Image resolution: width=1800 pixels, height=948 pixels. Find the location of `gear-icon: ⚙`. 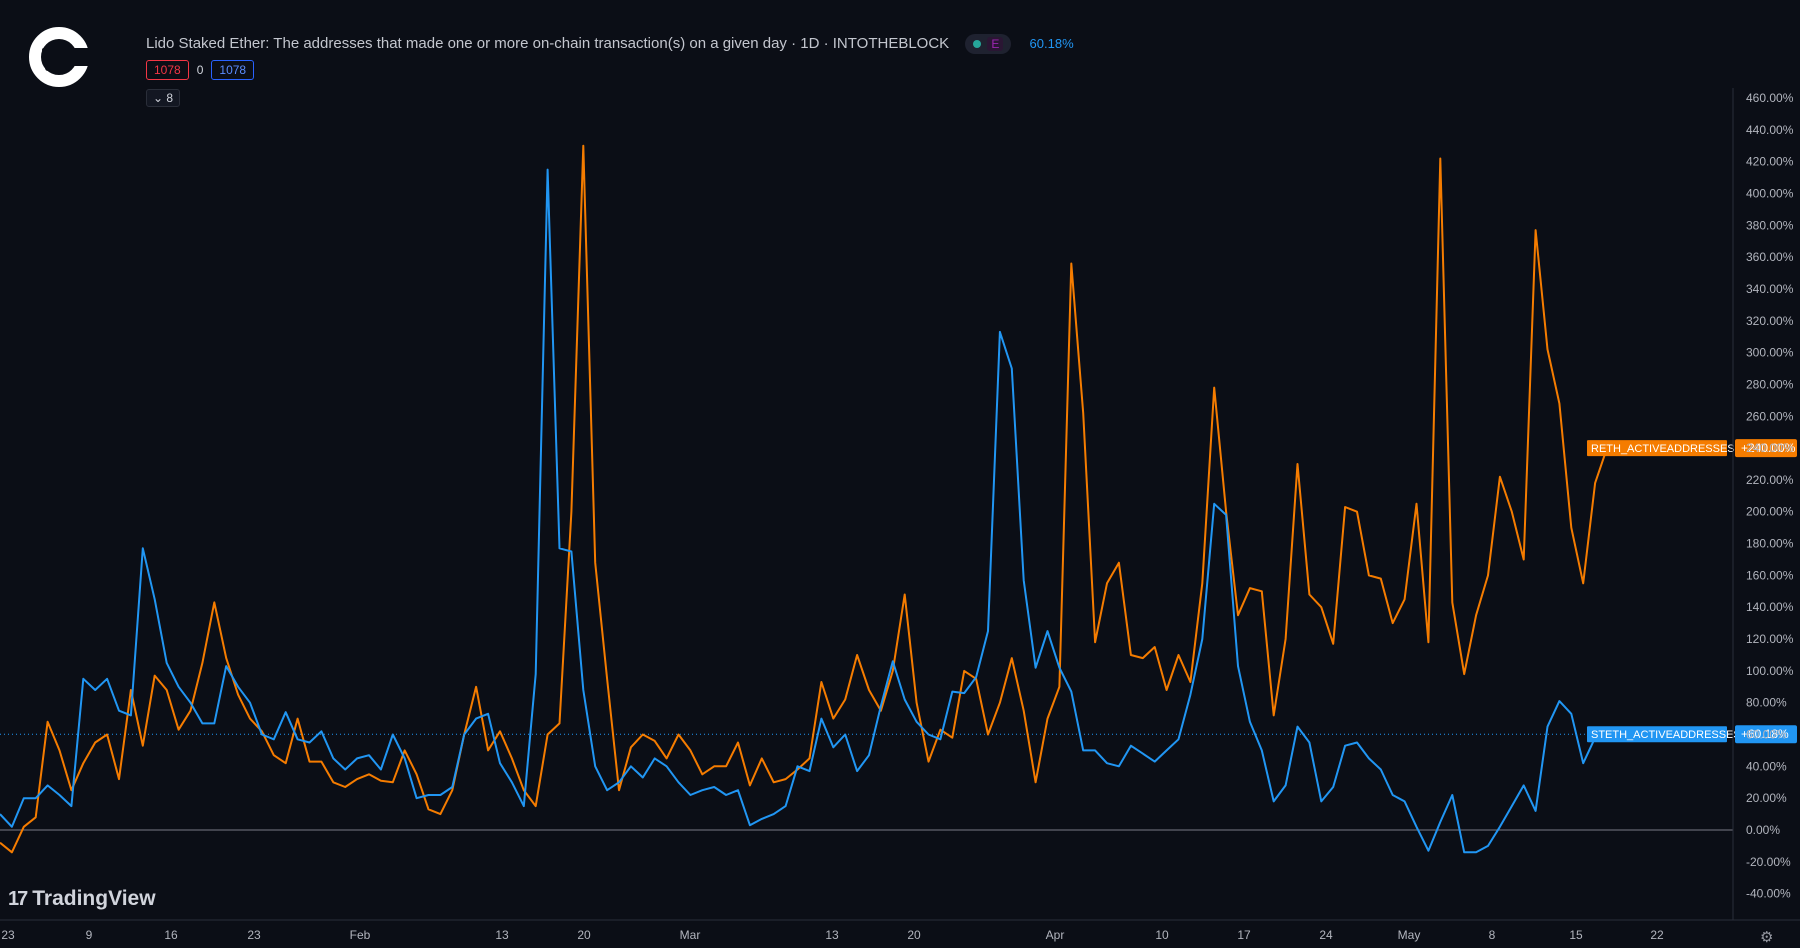

gear-icon: ⚙ is located at coordinates (1767, 937).